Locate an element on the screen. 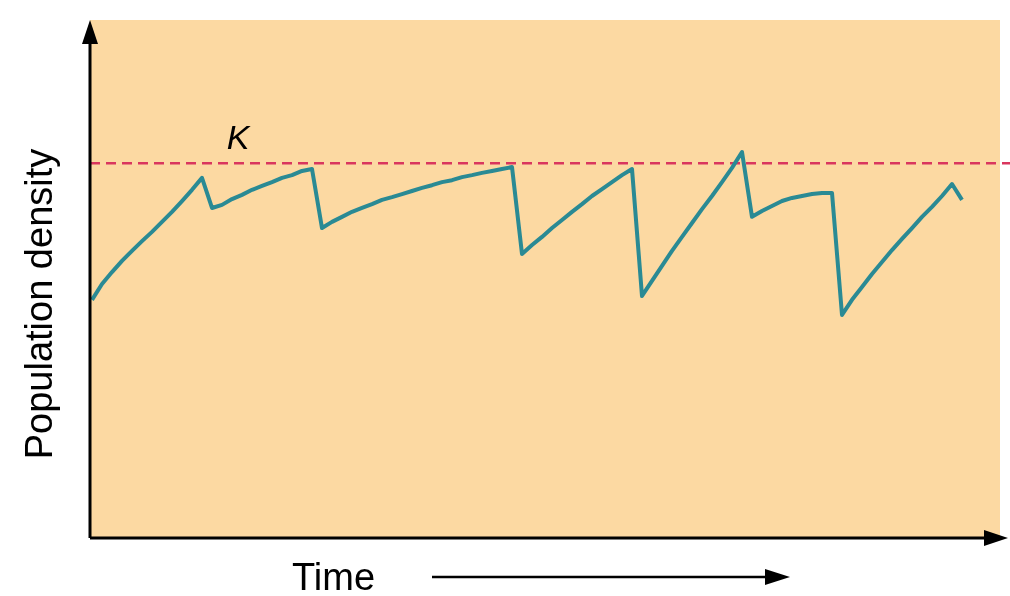 The image size is (1010, 596). x-axis-title: Time is located at coordinates (334, 576).